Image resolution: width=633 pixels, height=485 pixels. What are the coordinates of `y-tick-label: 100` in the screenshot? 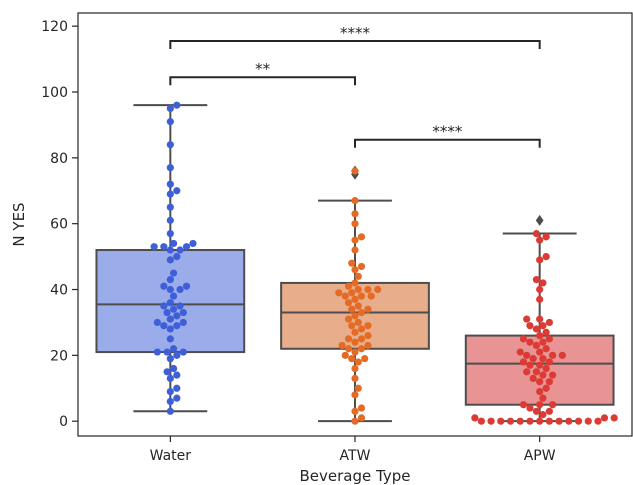 It's located at (54, 93).